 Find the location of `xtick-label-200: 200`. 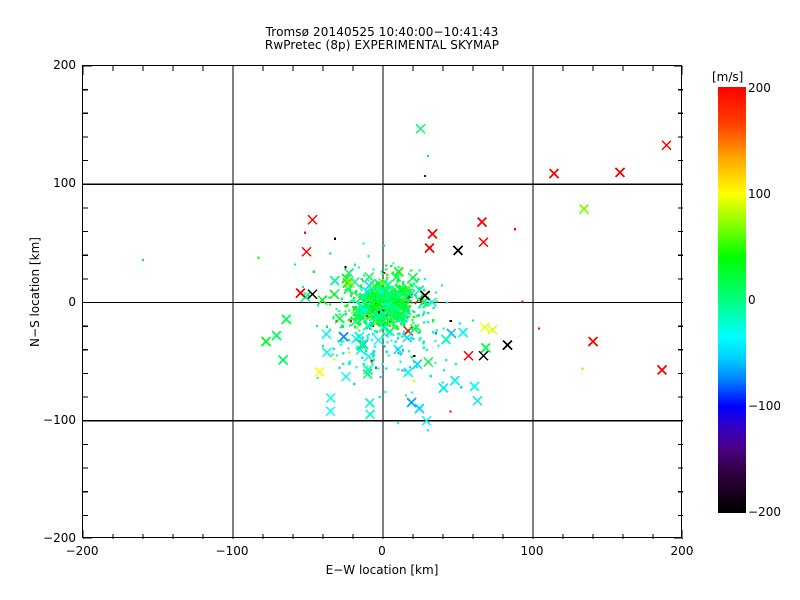

xtick-label-200: 200 is located at coordinates (682, 551).